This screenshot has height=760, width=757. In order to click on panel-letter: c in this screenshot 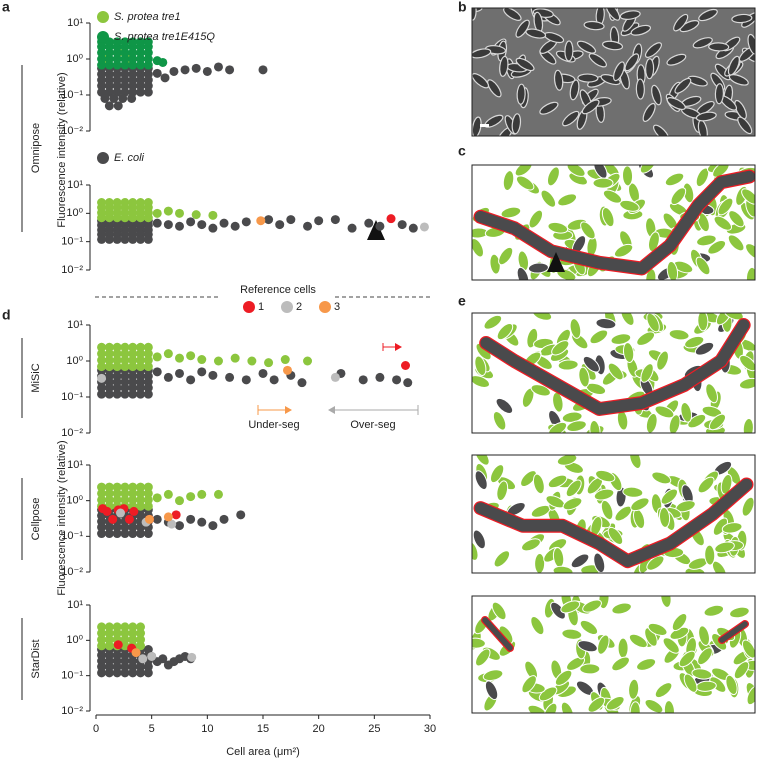, I will do `click(462, 151)`.